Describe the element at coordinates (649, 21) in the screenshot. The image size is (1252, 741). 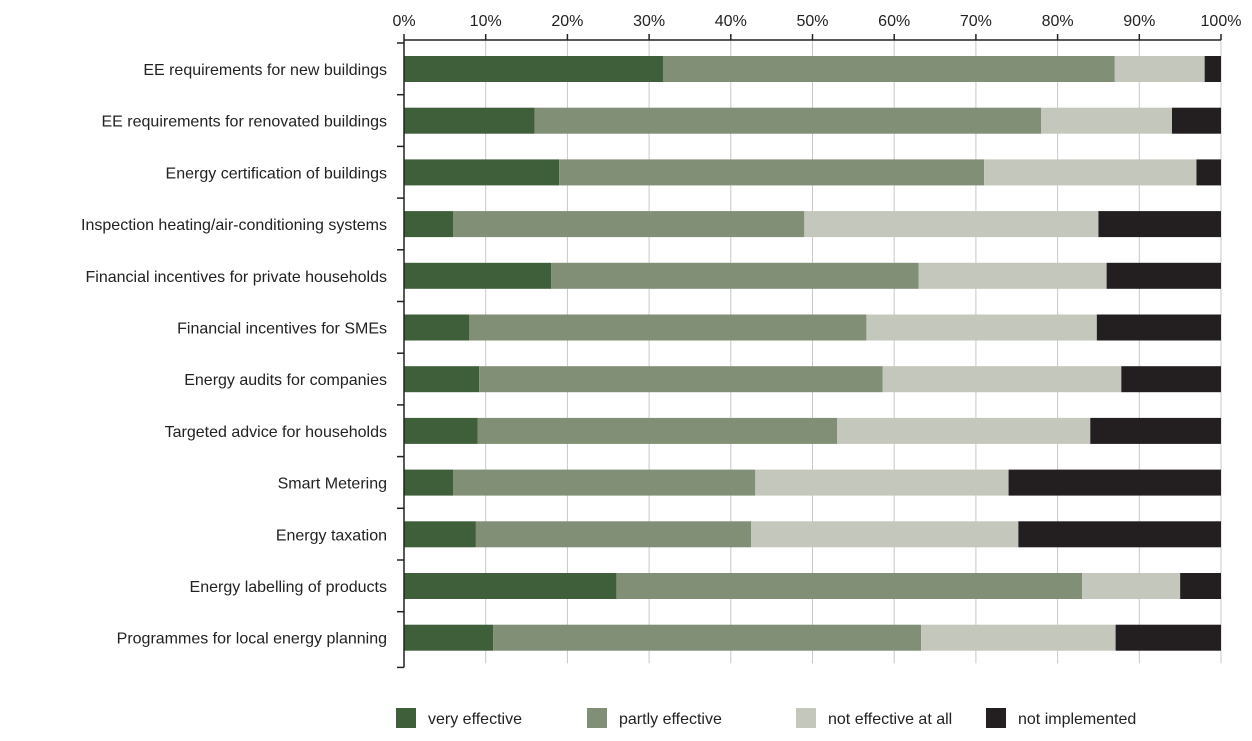
I see `x-tick-label: 30%` at that location.